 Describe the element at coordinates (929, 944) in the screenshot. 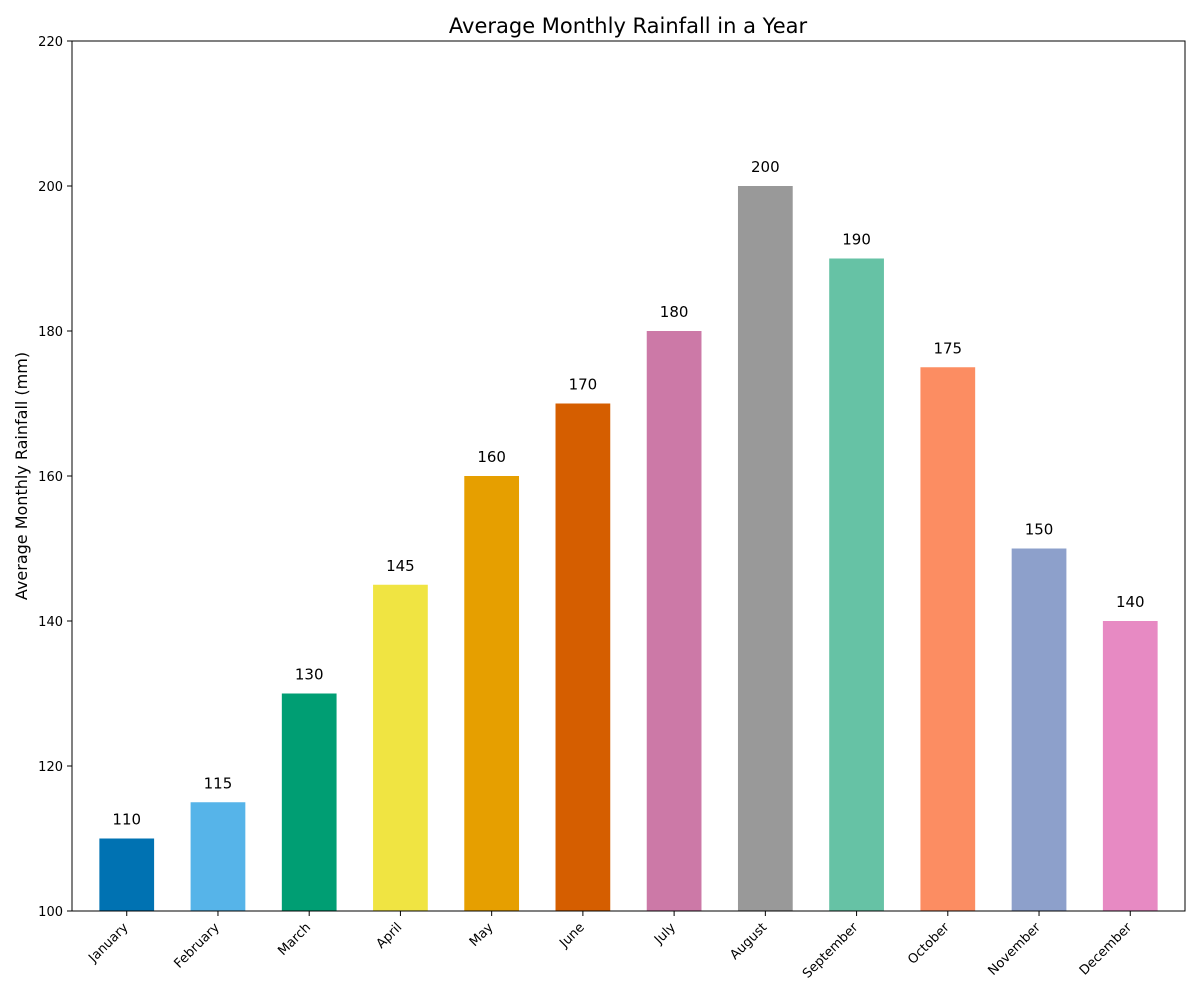

I see `x-tick-label-october: October` at that location.